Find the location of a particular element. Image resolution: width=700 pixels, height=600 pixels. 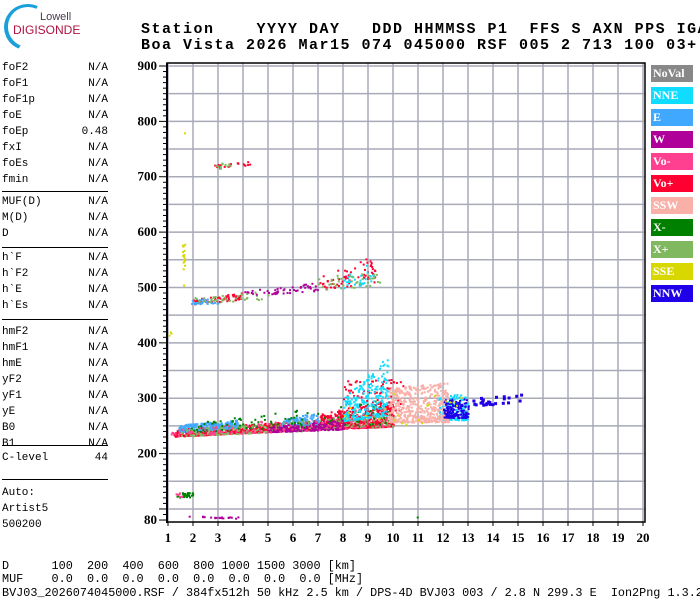

parameter-value: 0.48 is located at coordinates (94, 132).